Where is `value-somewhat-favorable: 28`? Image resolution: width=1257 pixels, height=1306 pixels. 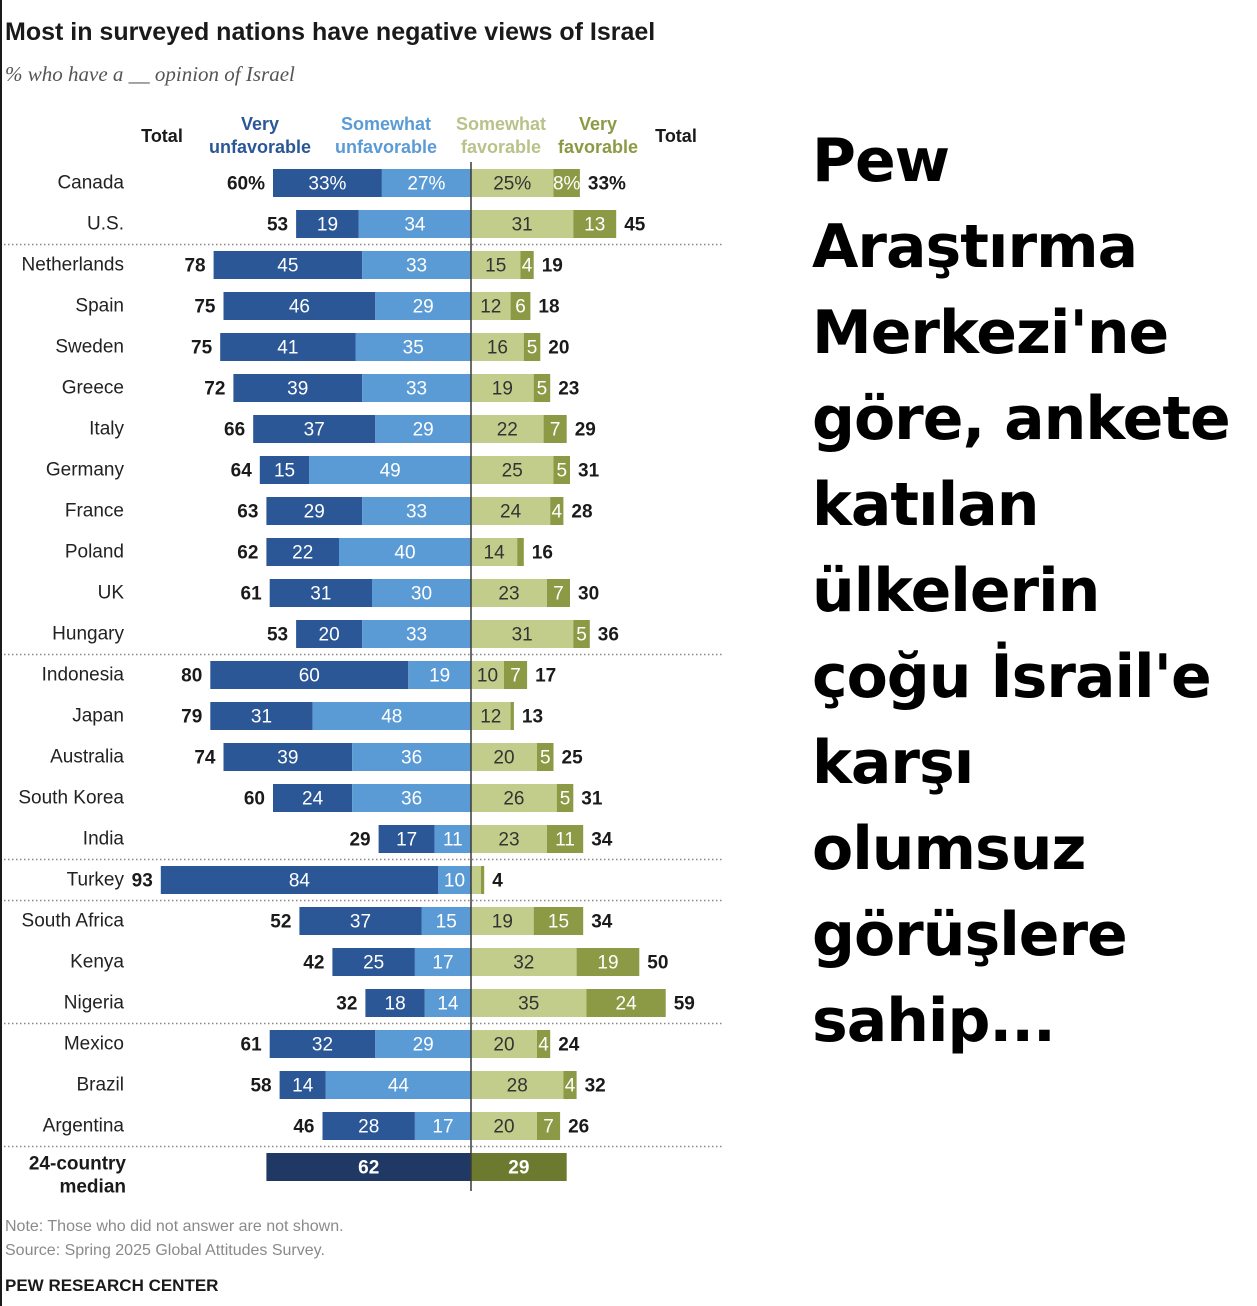 value-somewhat-favorable: 28 is located at coordinates (517, 1086).